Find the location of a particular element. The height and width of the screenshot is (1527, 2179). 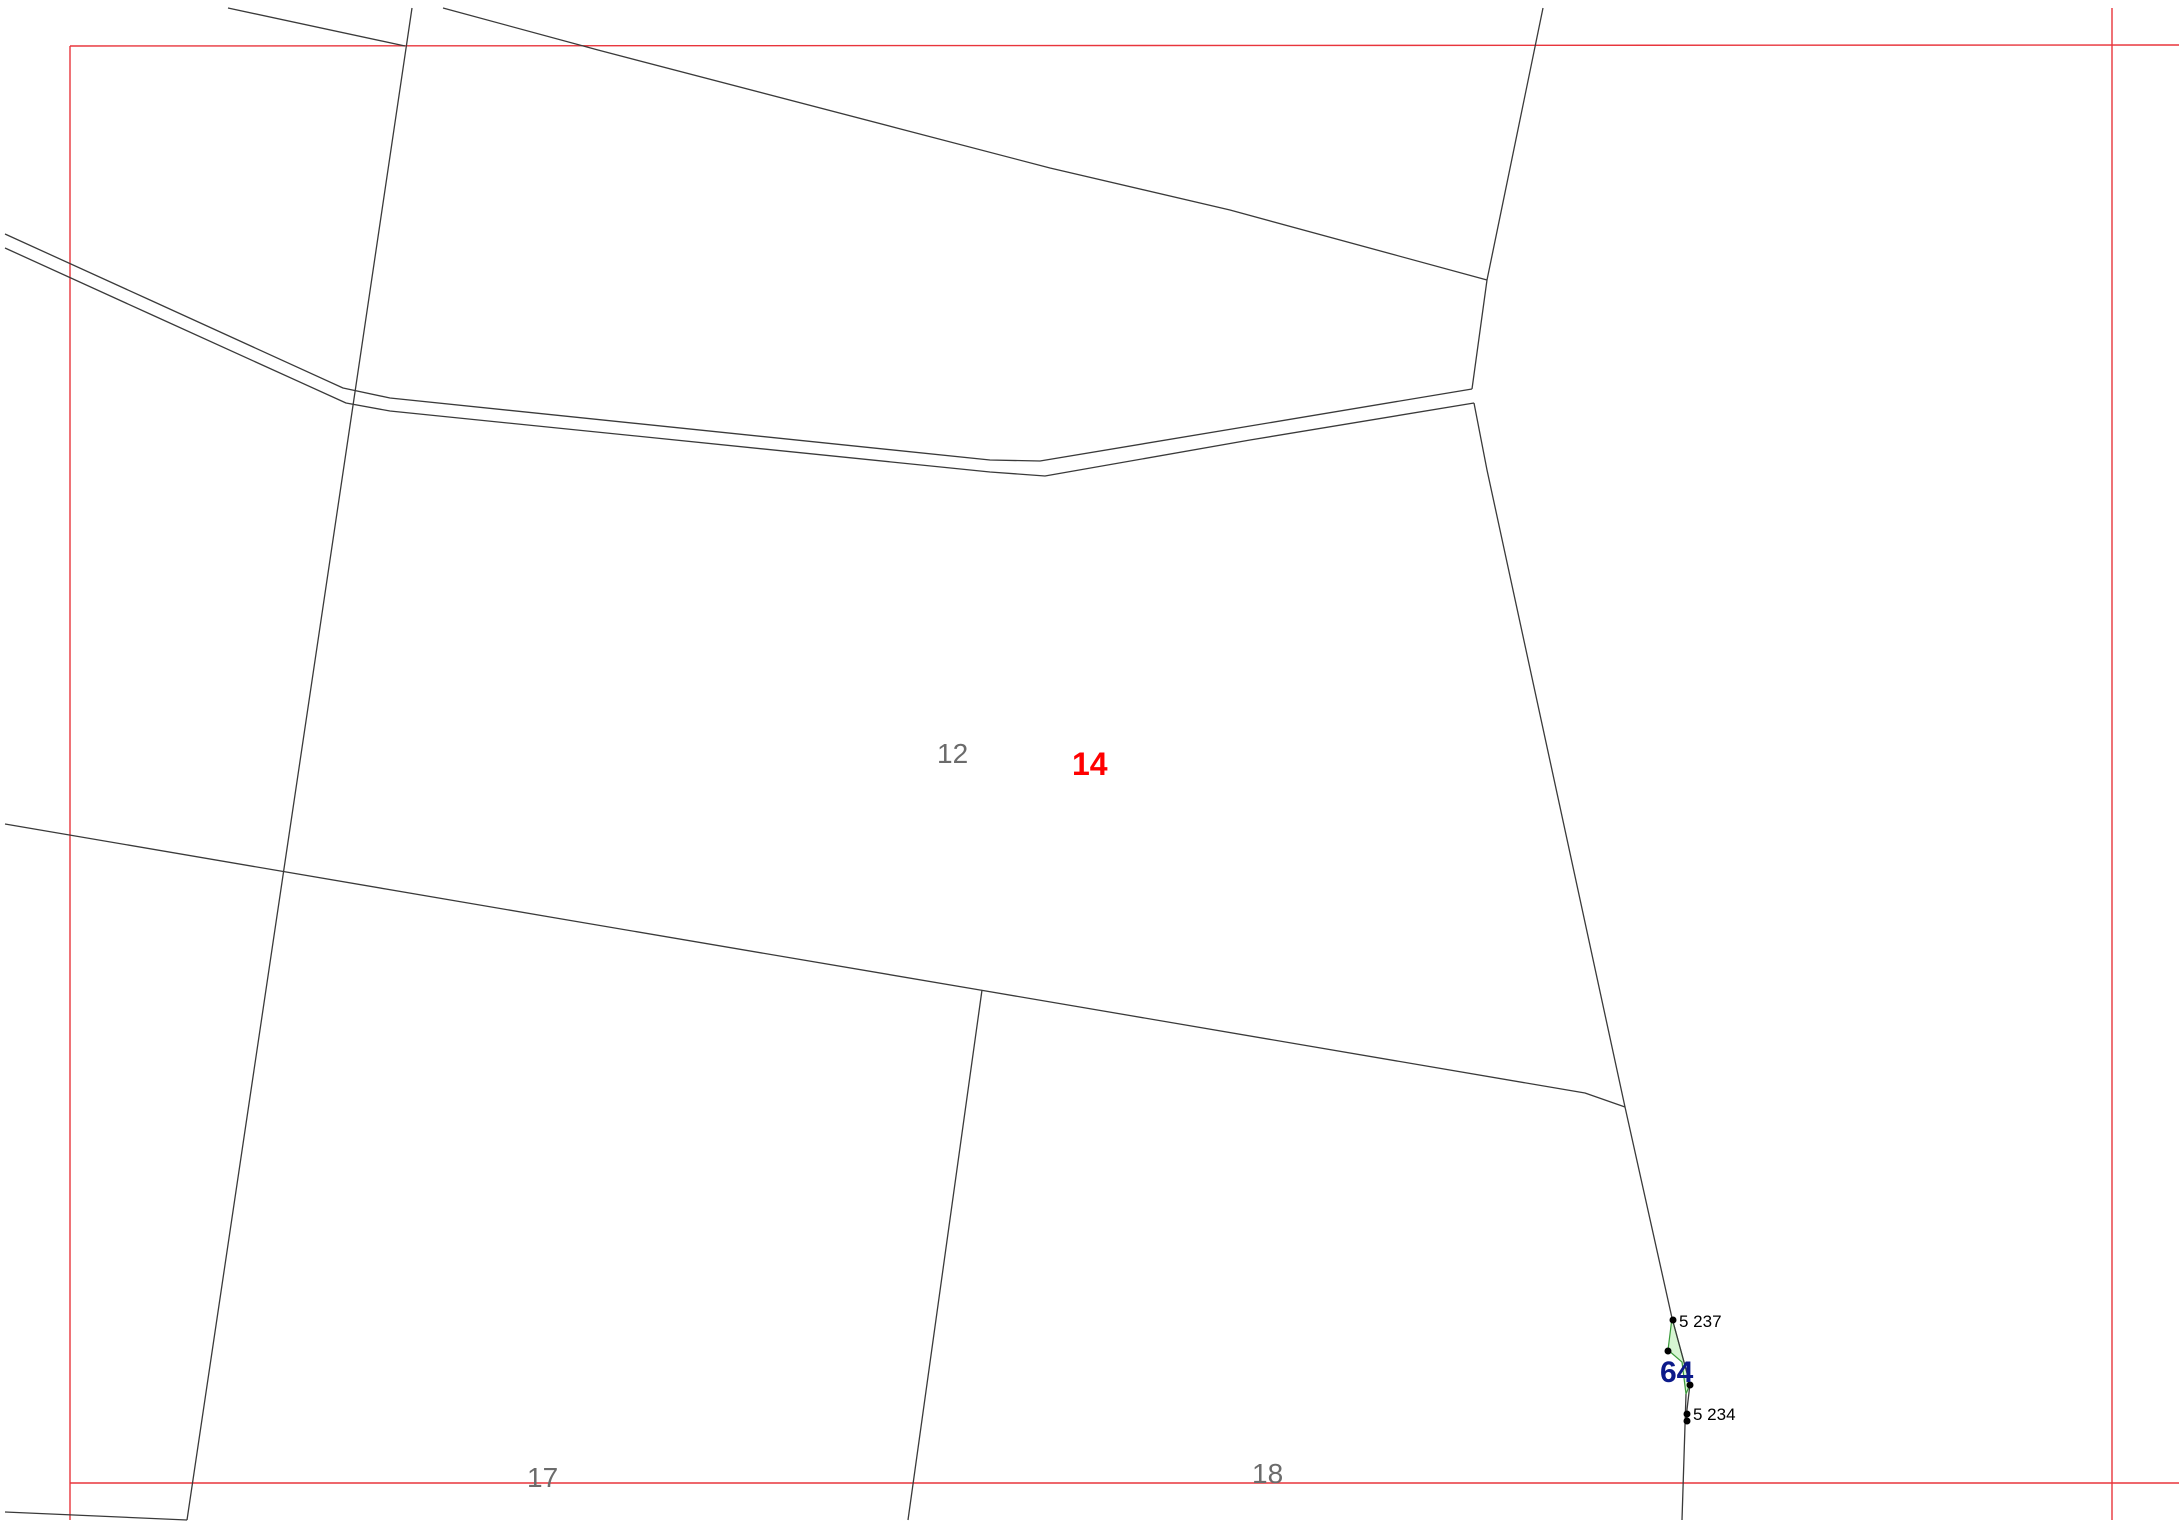

parcel-label-64: 64 is located at coordinates (1677, 1372).